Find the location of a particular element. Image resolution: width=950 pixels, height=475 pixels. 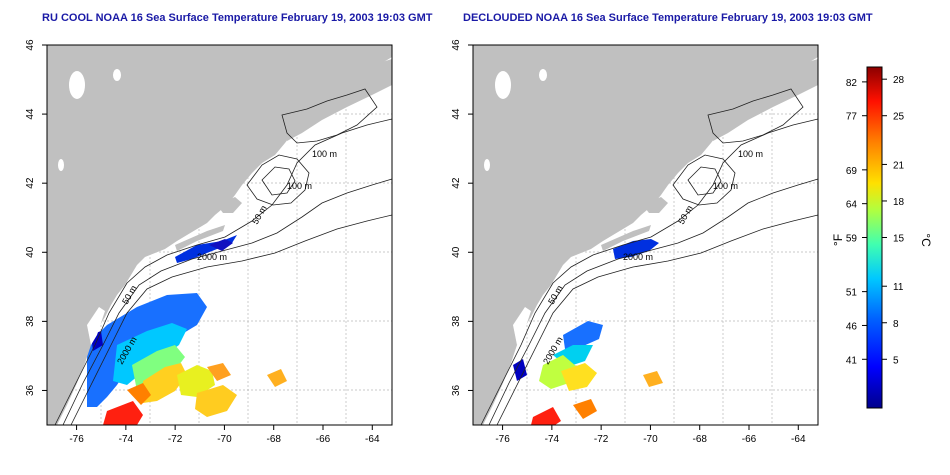

celsius-tick-label: 21 is located at coordinates (899, 165).